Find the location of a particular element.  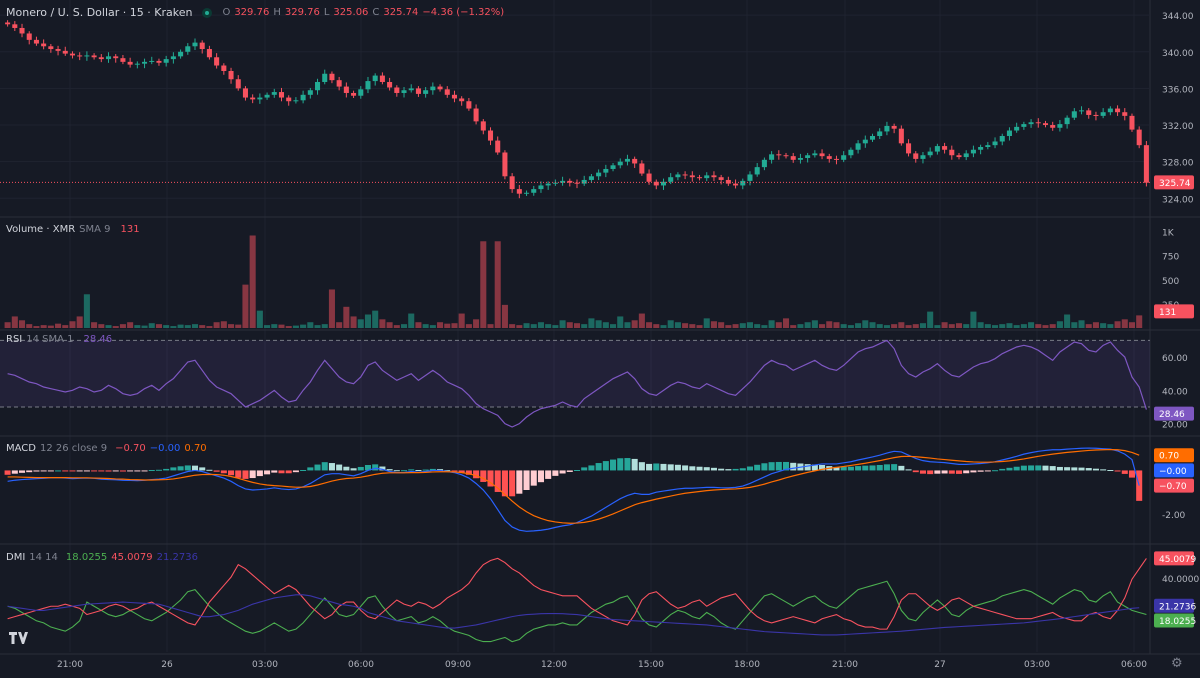

volume-tick-label: 500 is located at coordinates (1170, 282).